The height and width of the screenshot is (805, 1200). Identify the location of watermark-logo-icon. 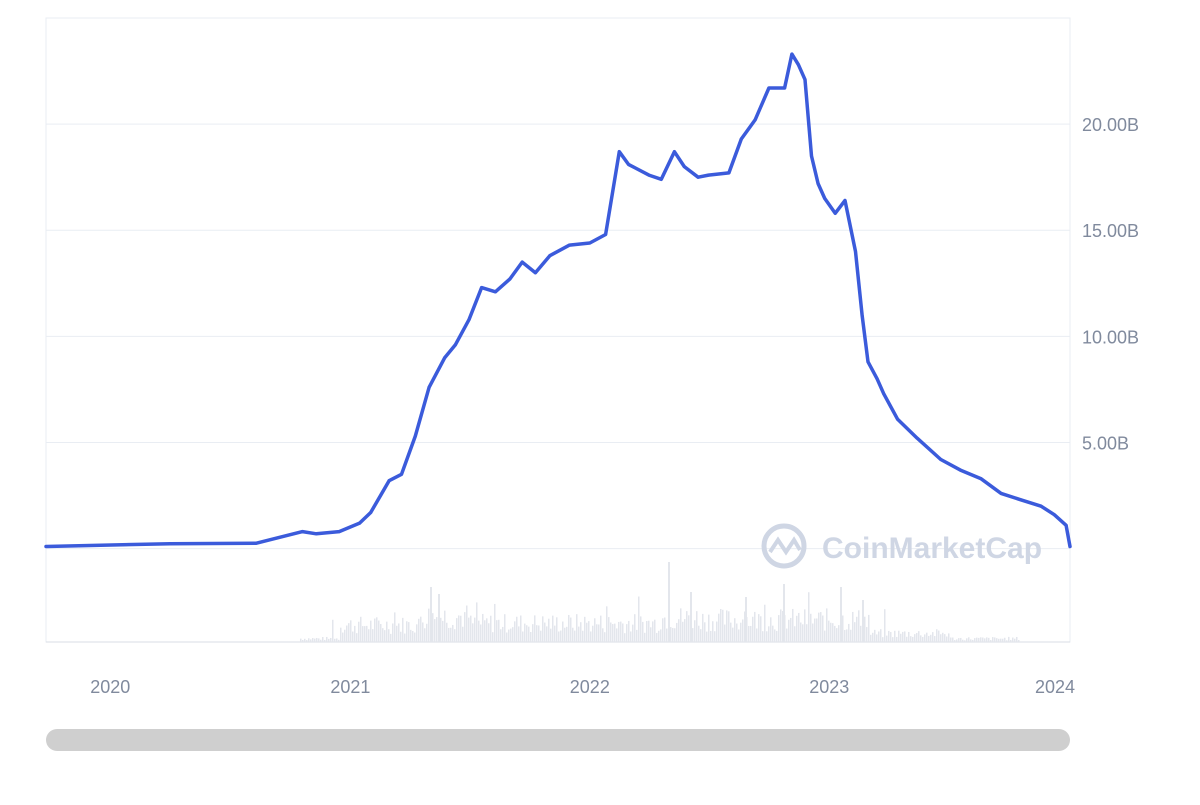
(784, 546).